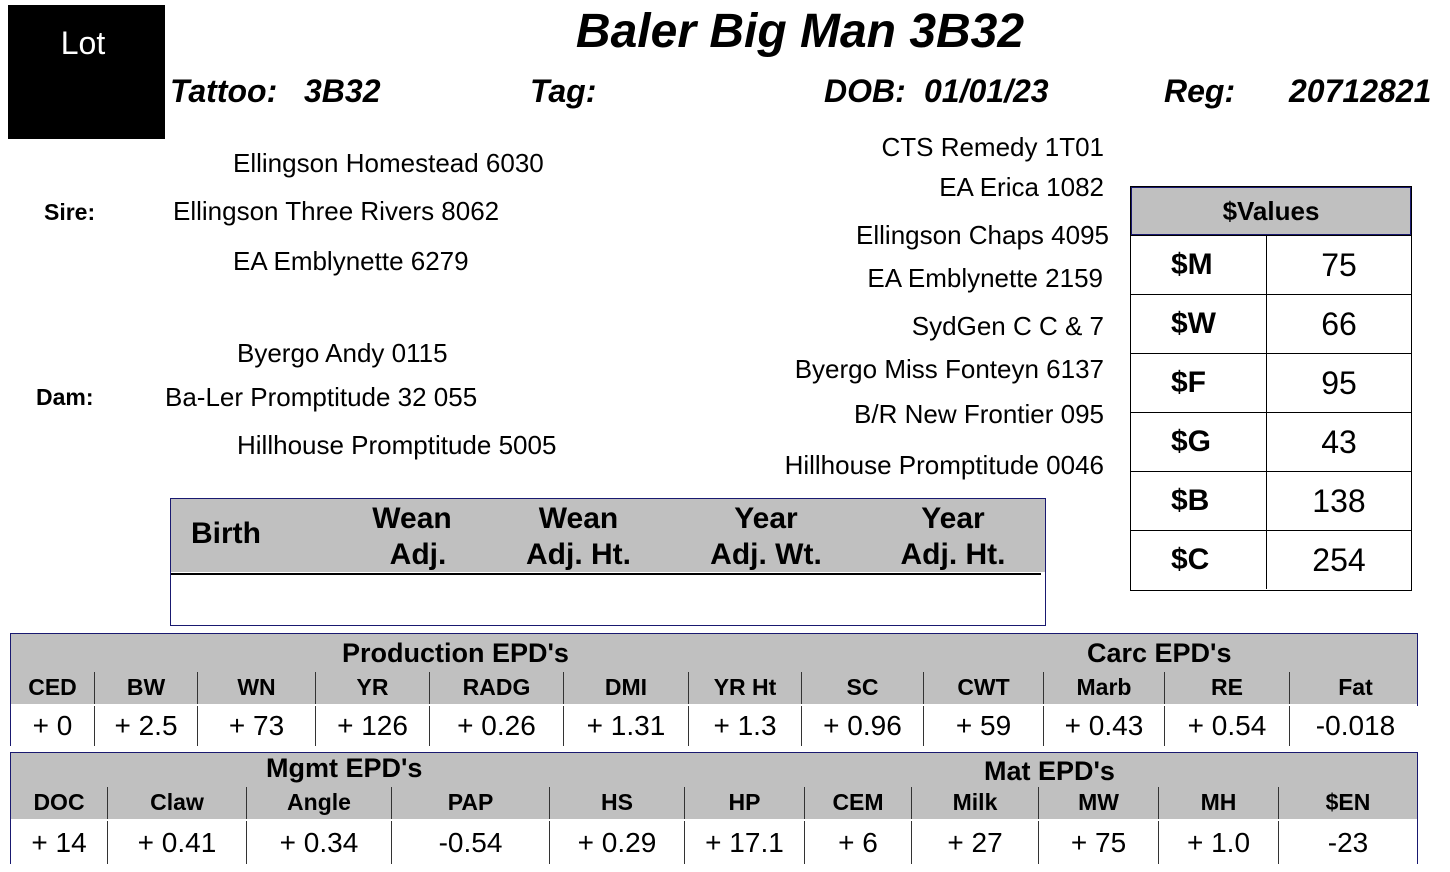  What do you see at coordinates (800, 31) in the screenshot?
I see `animal-name: Baler Big Man 3B32` at bounding box center [800, 31].